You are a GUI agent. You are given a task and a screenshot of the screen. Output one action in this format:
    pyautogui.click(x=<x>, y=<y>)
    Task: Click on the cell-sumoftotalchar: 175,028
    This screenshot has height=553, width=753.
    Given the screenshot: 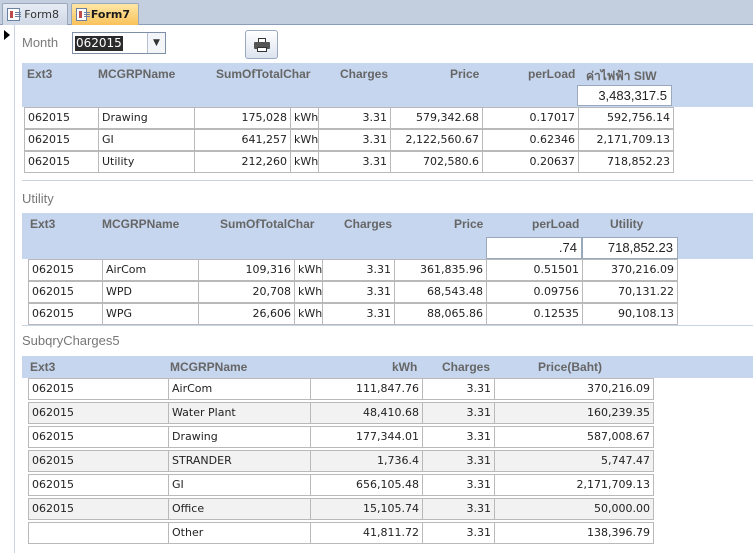 What is the action you would take?
    pyautogui.click(x=242, y=118)
    